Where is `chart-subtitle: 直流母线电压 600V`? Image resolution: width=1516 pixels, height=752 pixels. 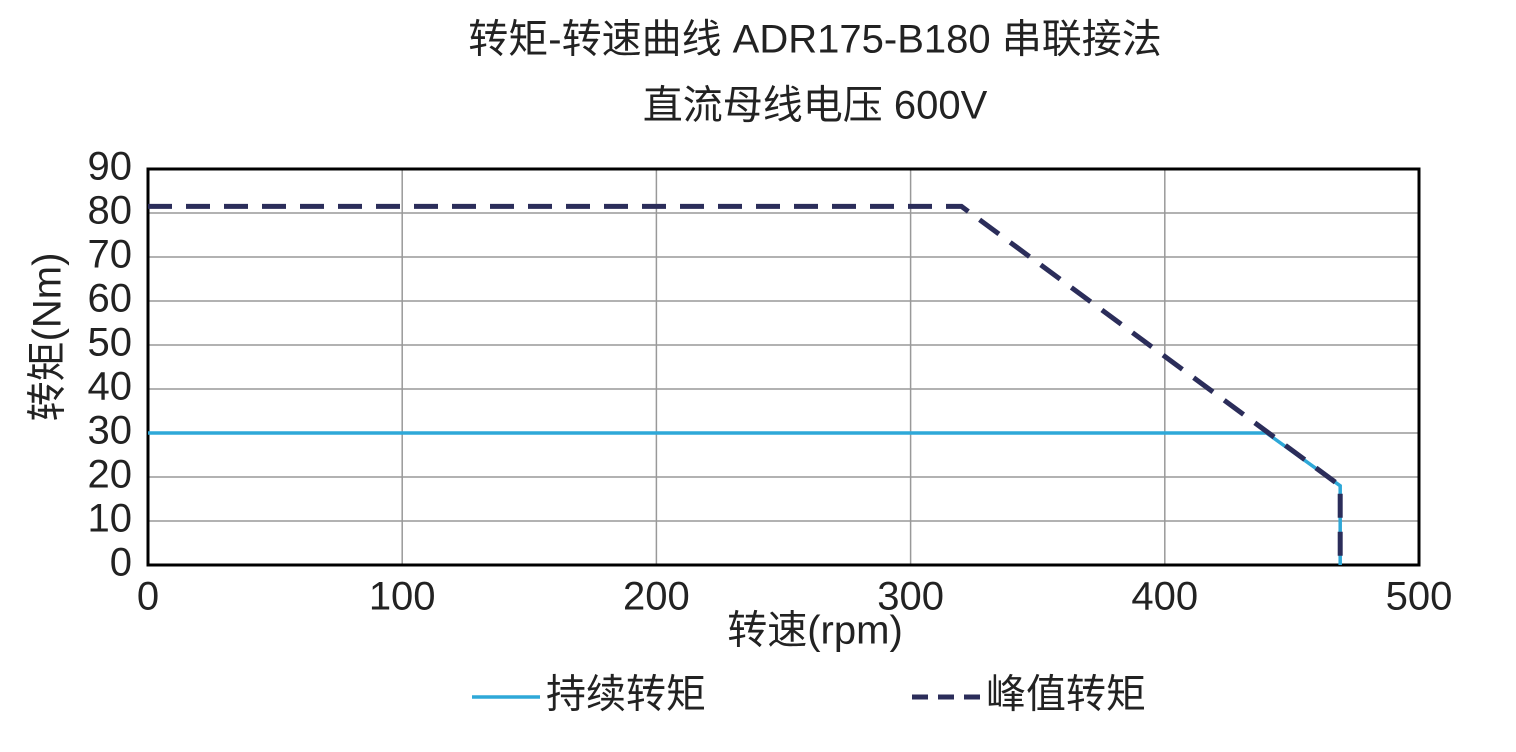
chart-subtitle: 直流母线电压 600V is located at coordinates (815, 106).